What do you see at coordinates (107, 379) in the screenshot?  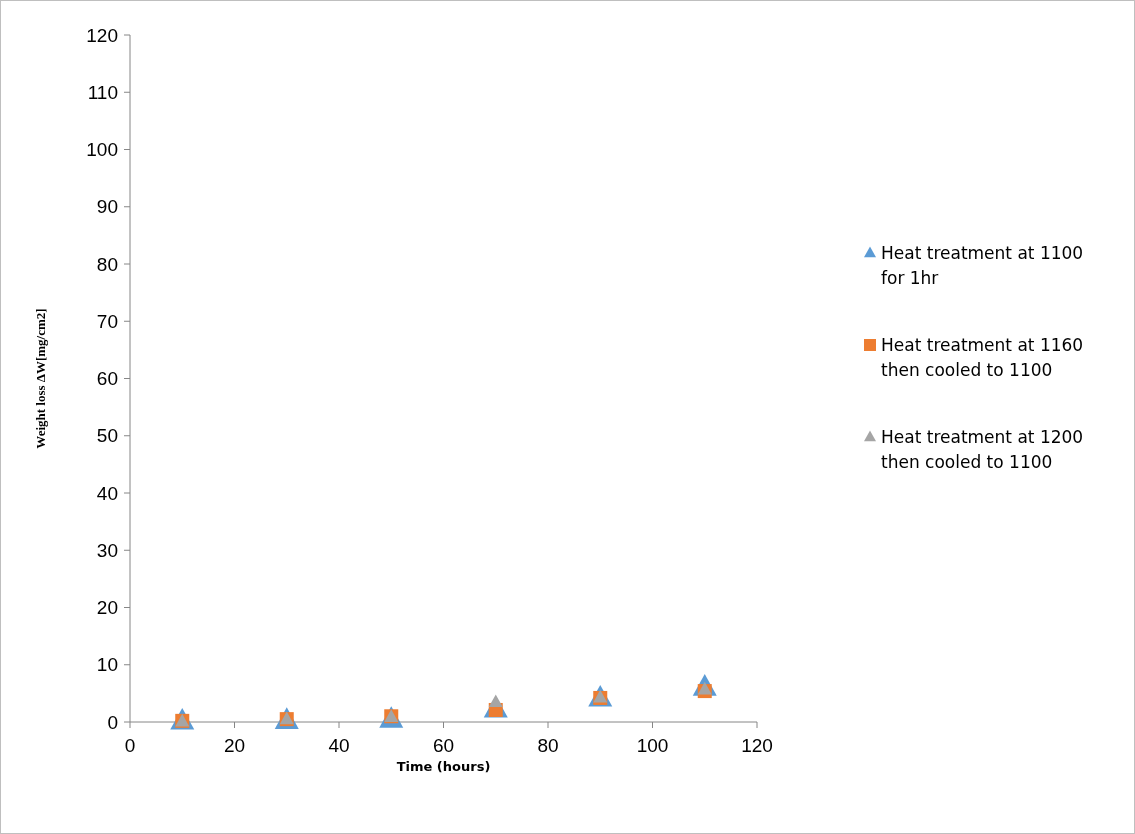 I see `y-tick-label: 60` at bounding box center [107, 379].